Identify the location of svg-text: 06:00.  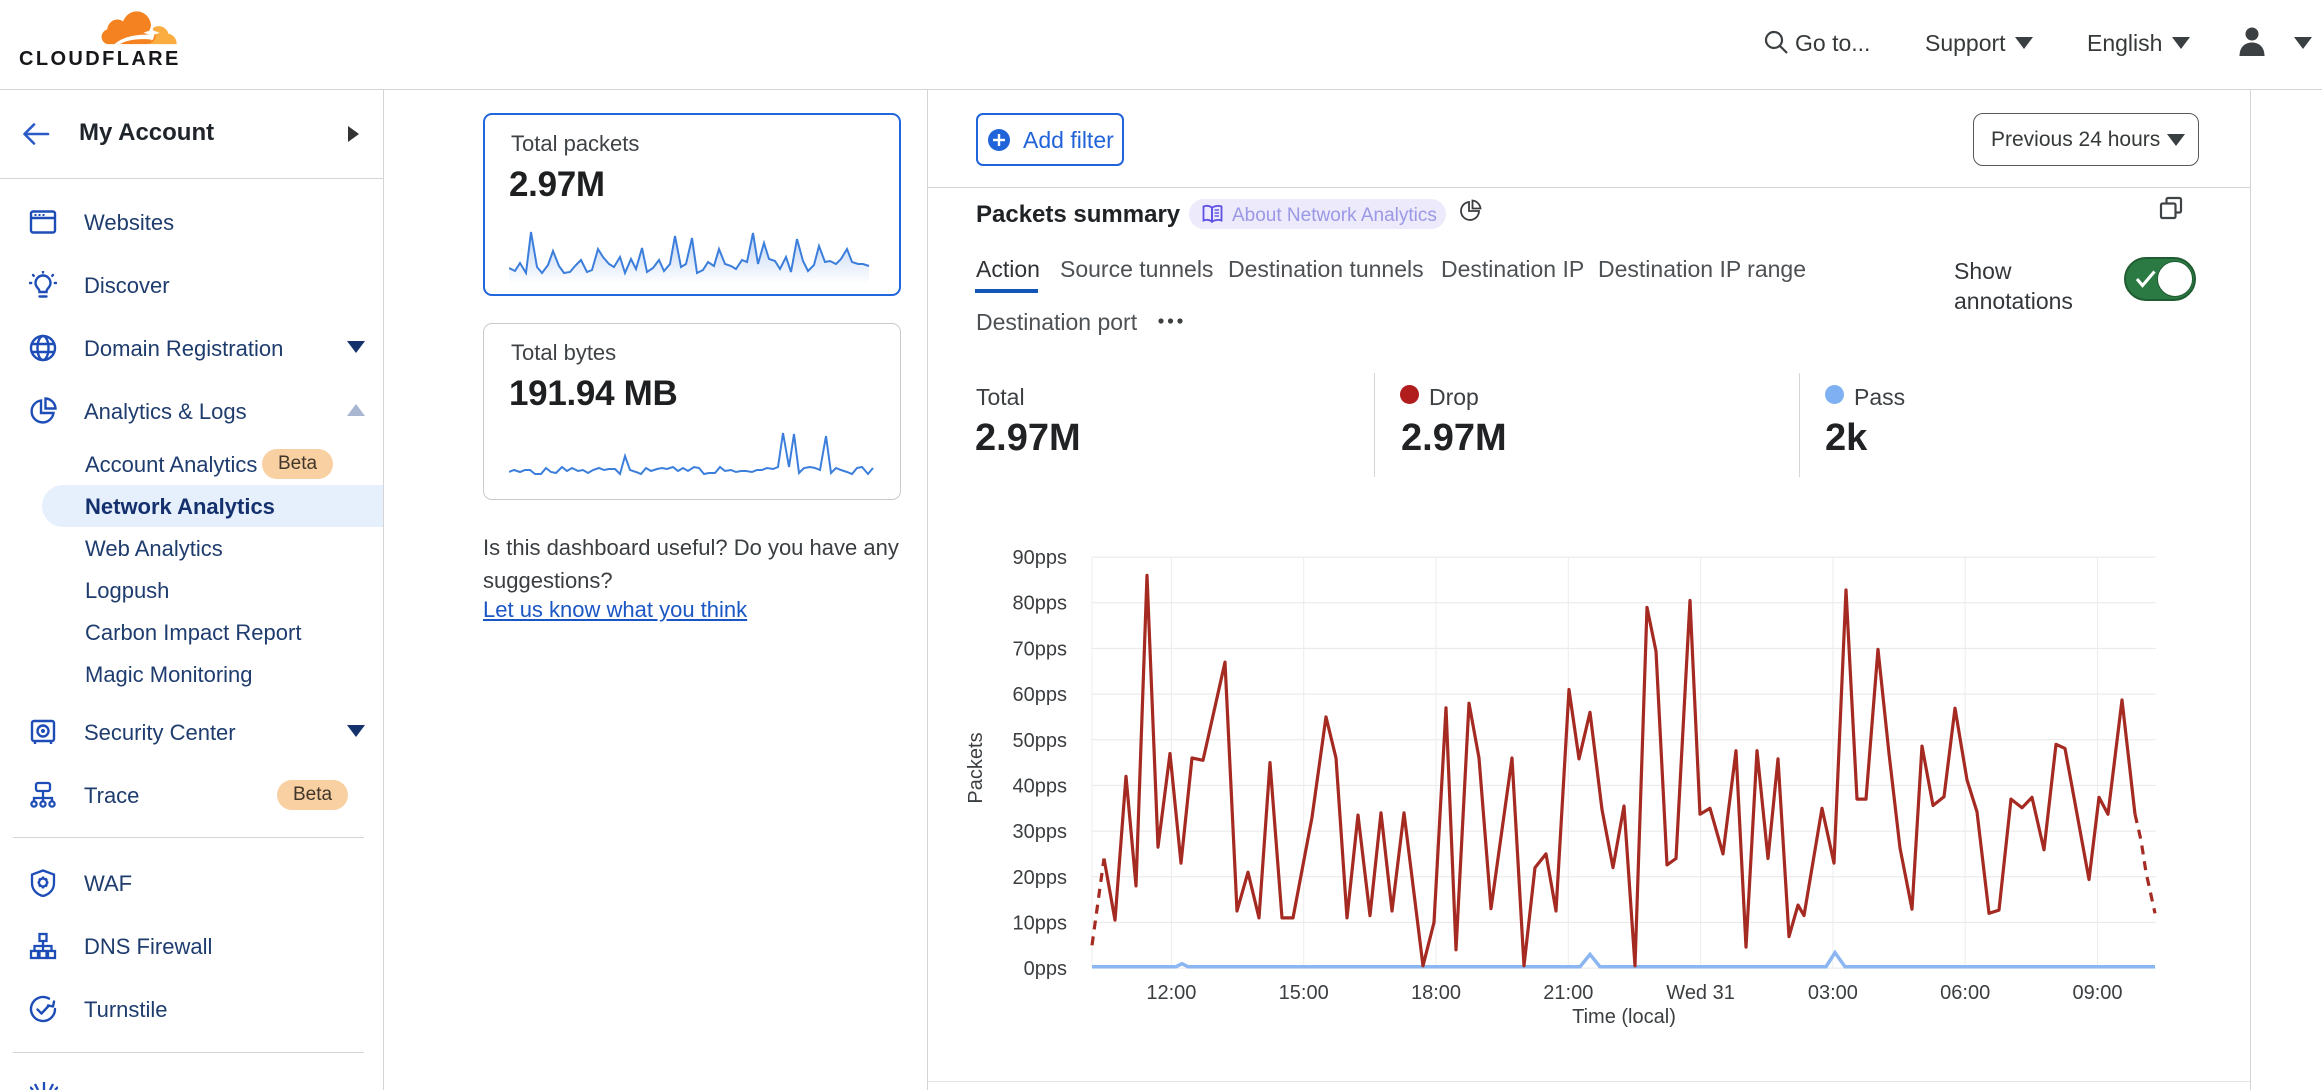
(1965, 993).